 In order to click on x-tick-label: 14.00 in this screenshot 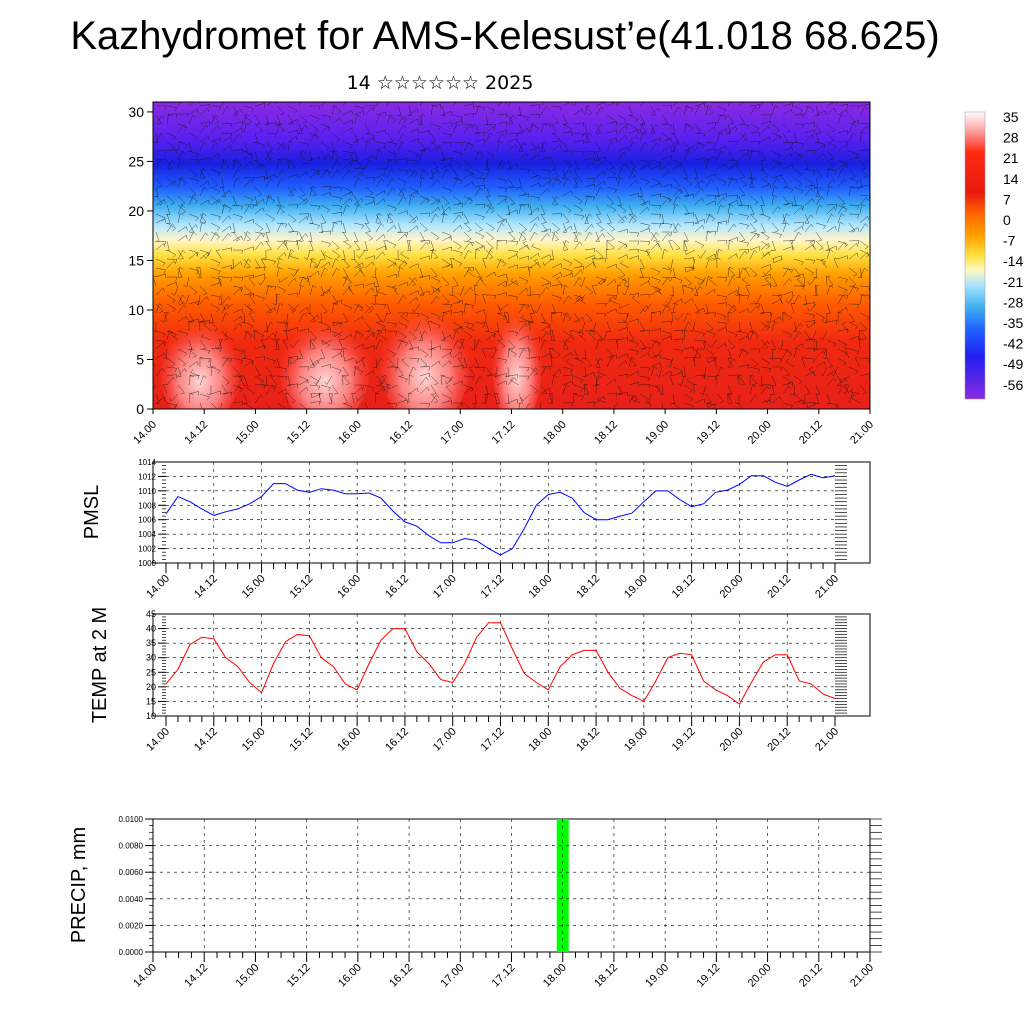, I will do `click(145, 433)`.